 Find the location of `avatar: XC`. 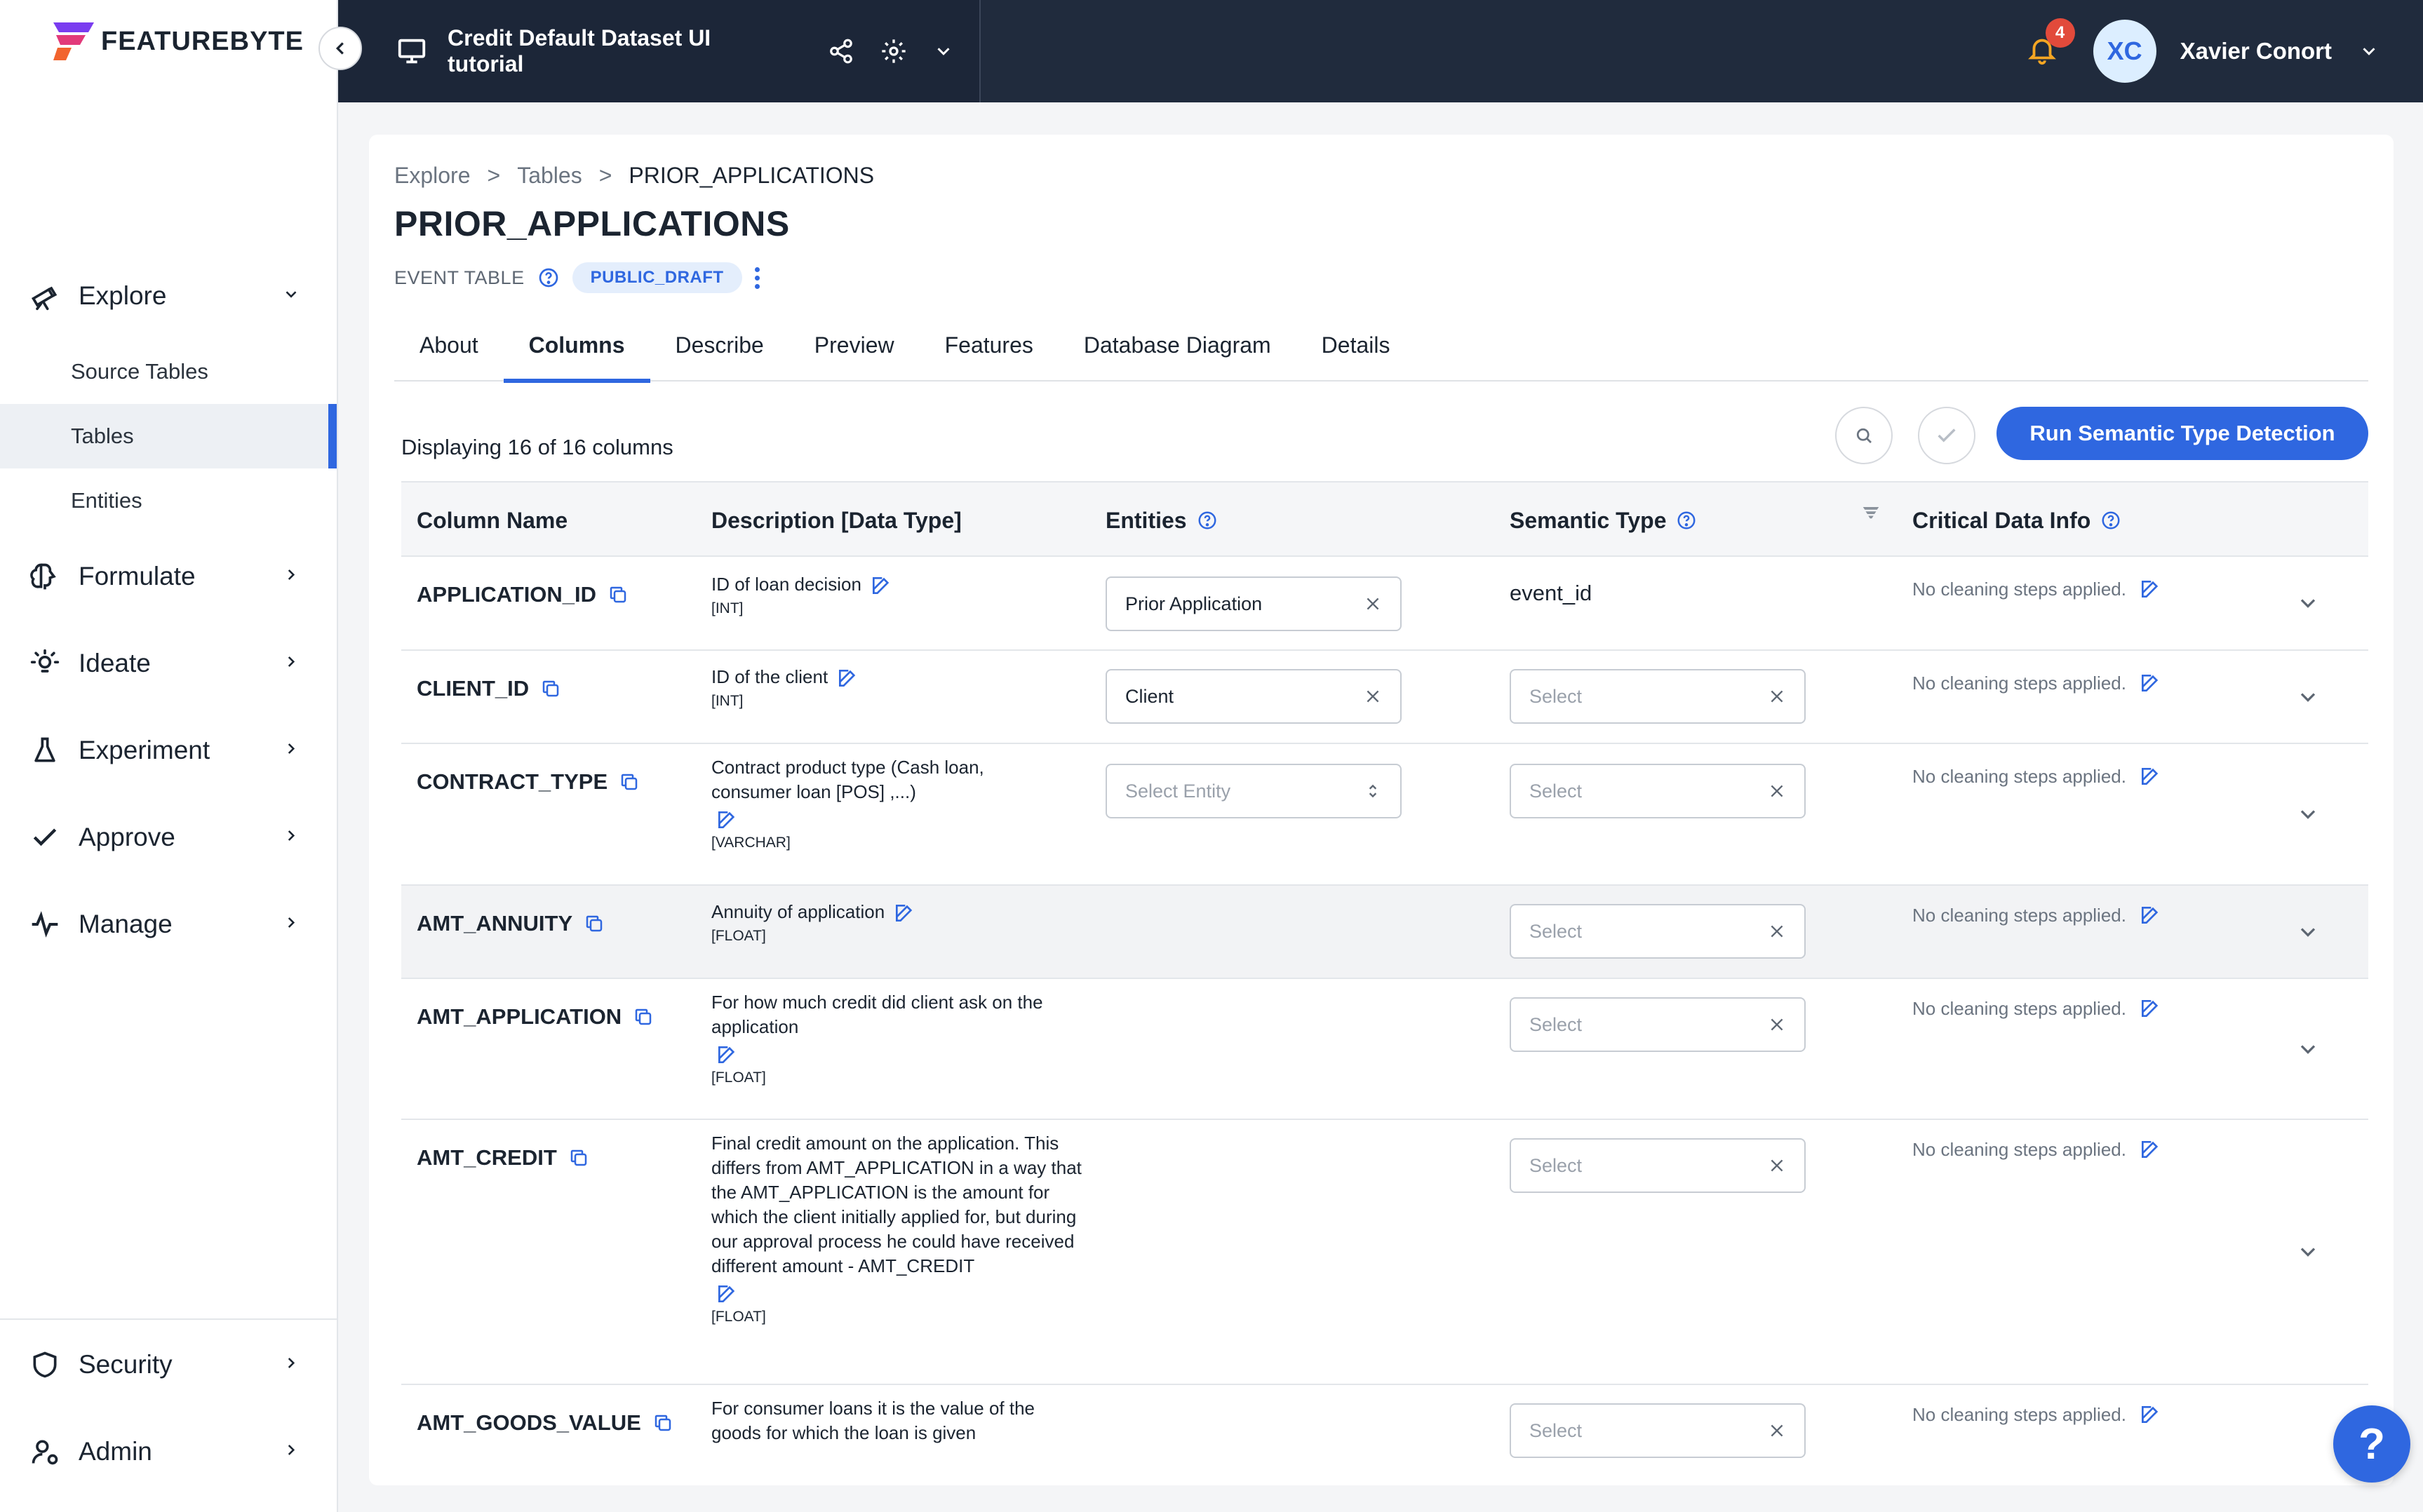

avatar: XC is located at coordinates (2124, 51).